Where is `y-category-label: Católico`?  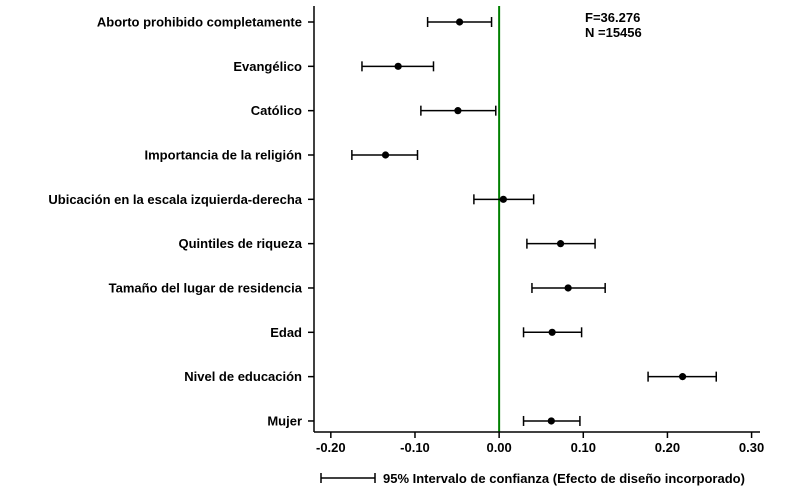 y-category-label: Católico is located at coordinates (276, 110).